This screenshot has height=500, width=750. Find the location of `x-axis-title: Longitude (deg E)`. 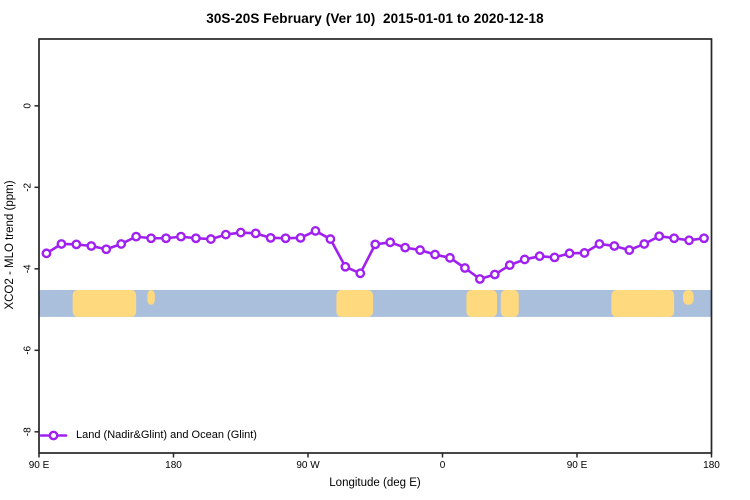

x-axis-title: Longitude (deg E) is located at coordinates (375, 483).